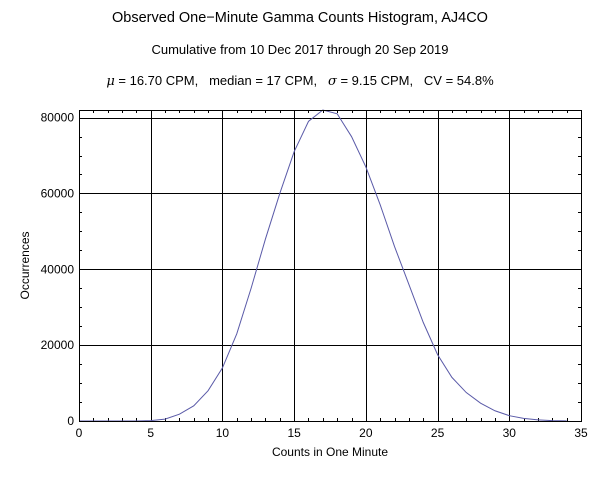 This screenshot has height=479, width=600. Describe the element at coordinates (294, 433) in the screenshot. I see `x-tick-label: 15` at that location.